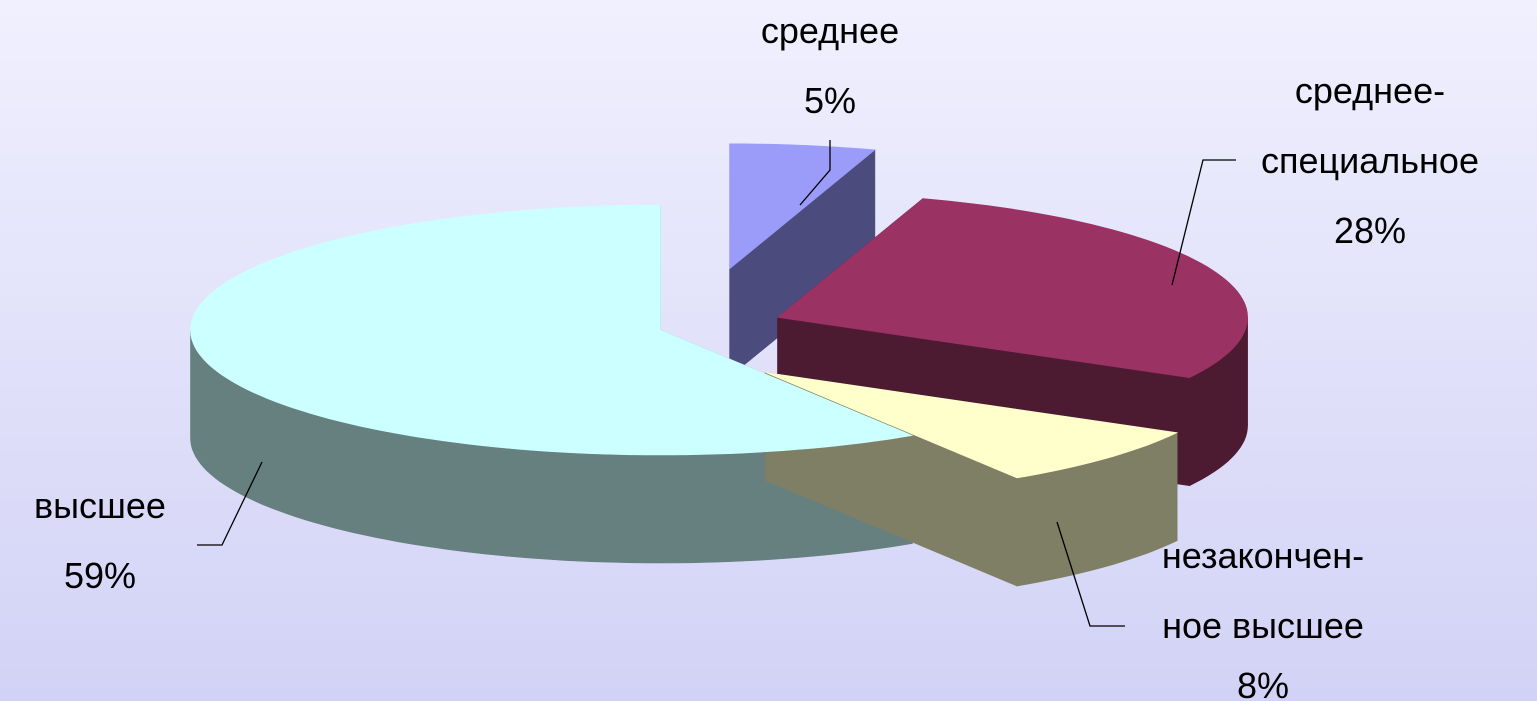  What do you see at coordinates (100, 505) in the screenshot?
I see `label-vyssheye-line1: высшее` at bounding box center [100, 505].